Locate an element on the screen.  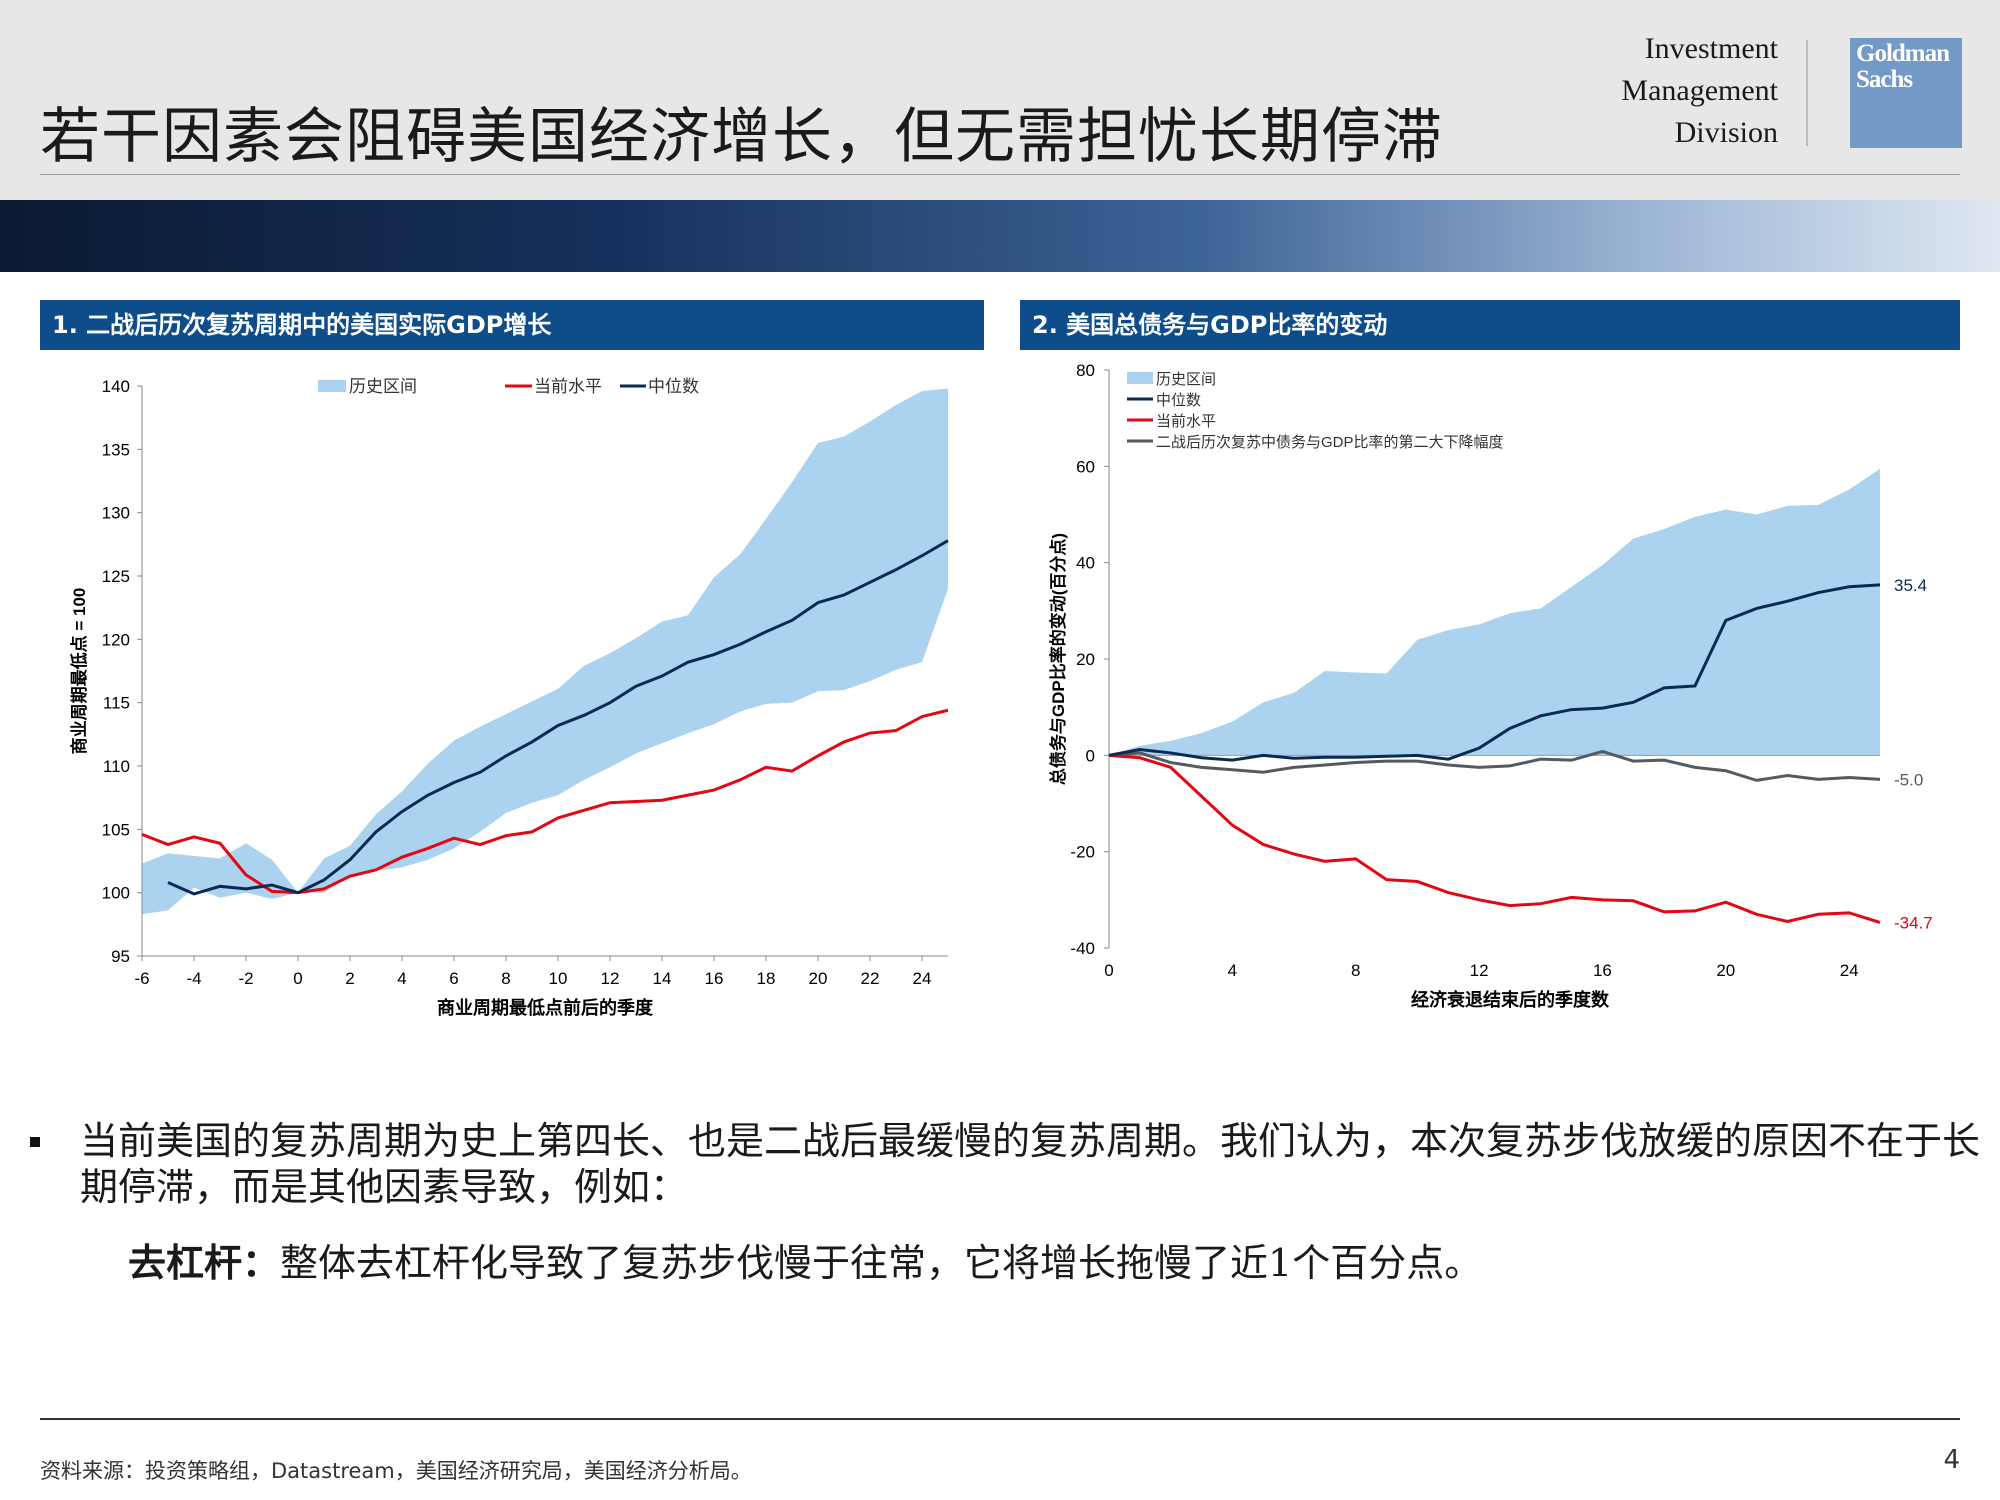
x-tick-label: 2 is located at coordinates (349, 978).